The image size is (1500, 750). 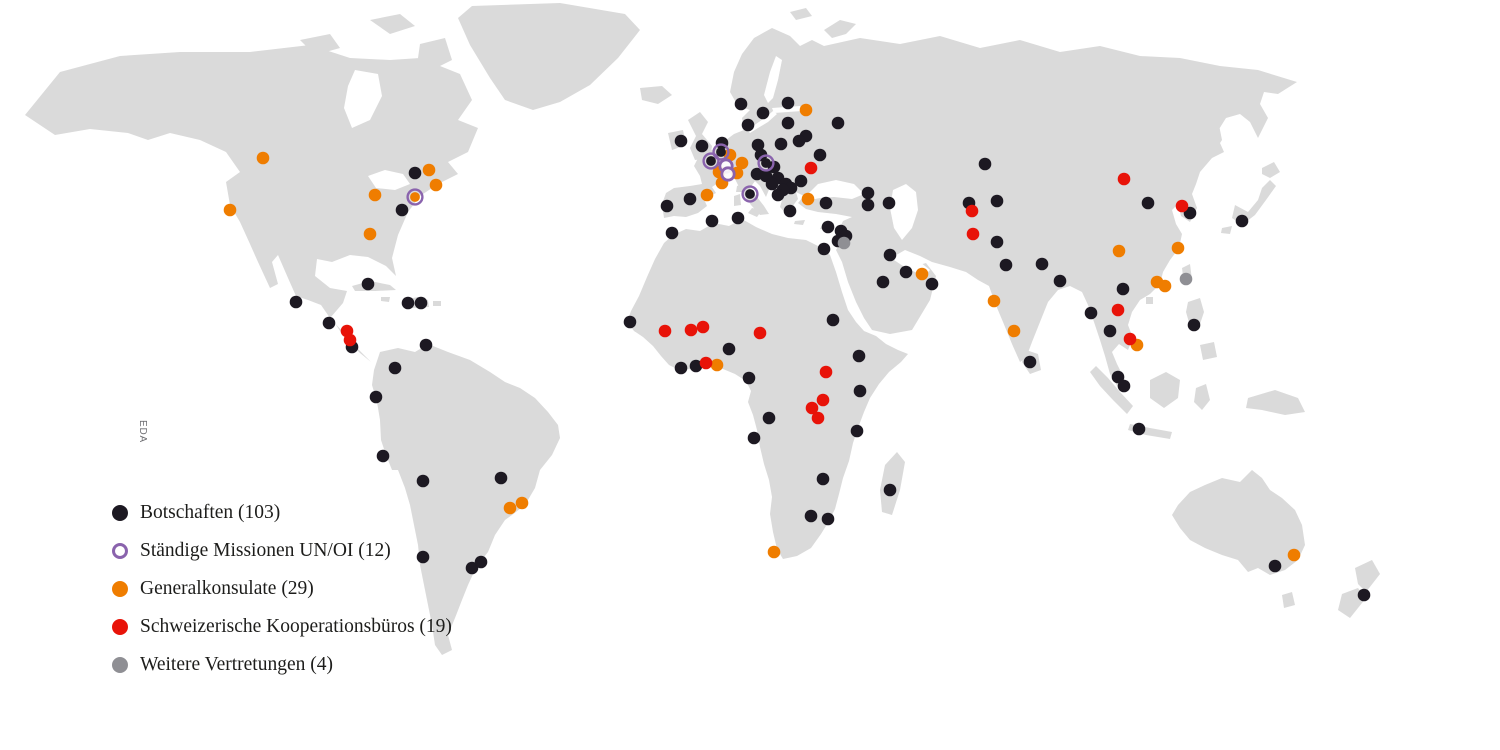 I want to click on map-marker-mission-over-consulate, so click(x=415, y=197).